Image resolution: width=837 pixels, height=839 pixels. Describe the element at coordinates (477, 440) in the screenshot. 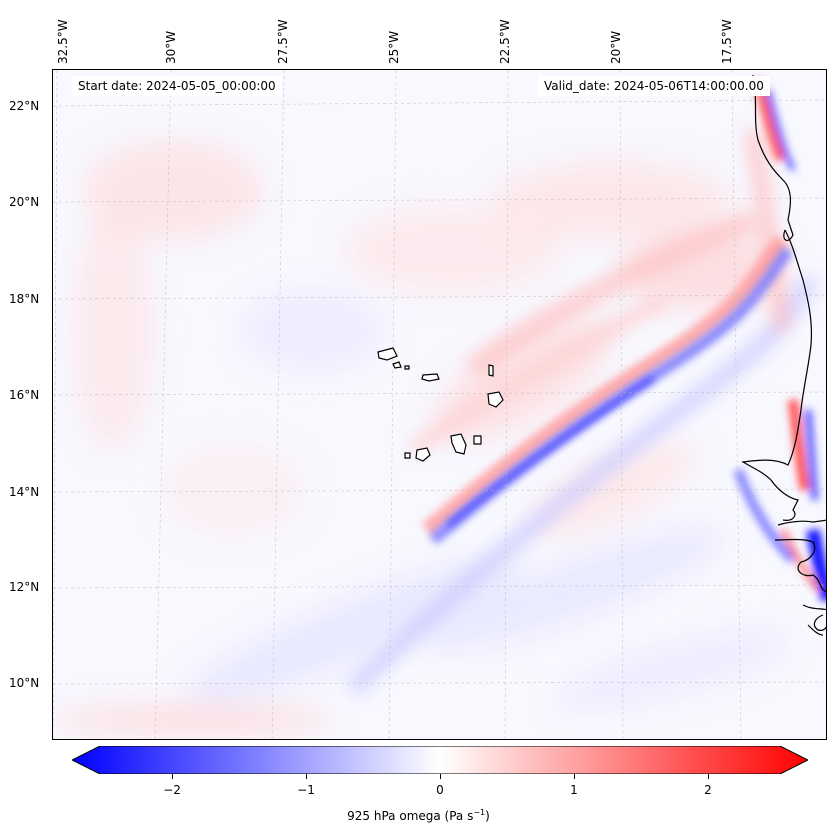

I see `island-maio` at that location.